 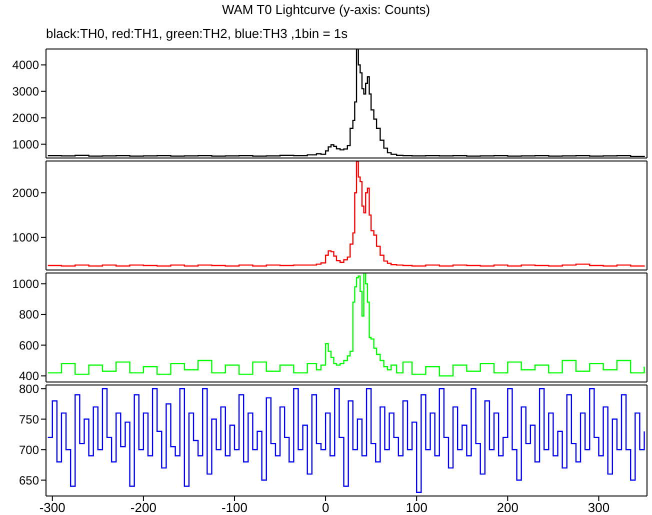 I want to click on y-tick-label: 600, so click(x=29, y=345).